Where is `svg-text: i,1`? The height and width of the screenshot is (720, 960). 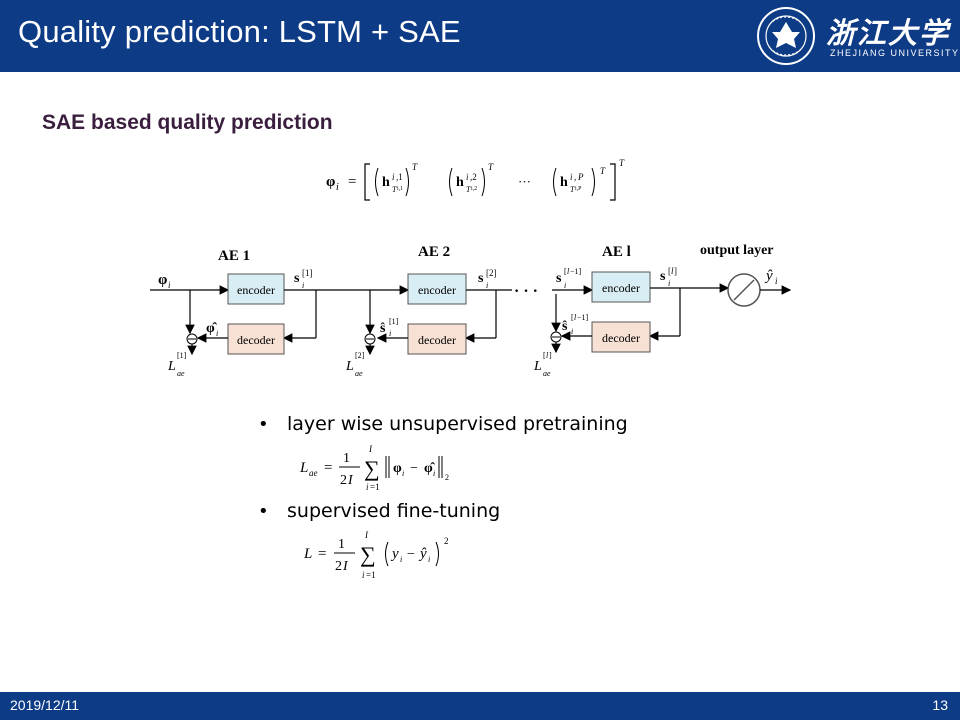 svg-text: i,1 is located at coordinates (400, 189).